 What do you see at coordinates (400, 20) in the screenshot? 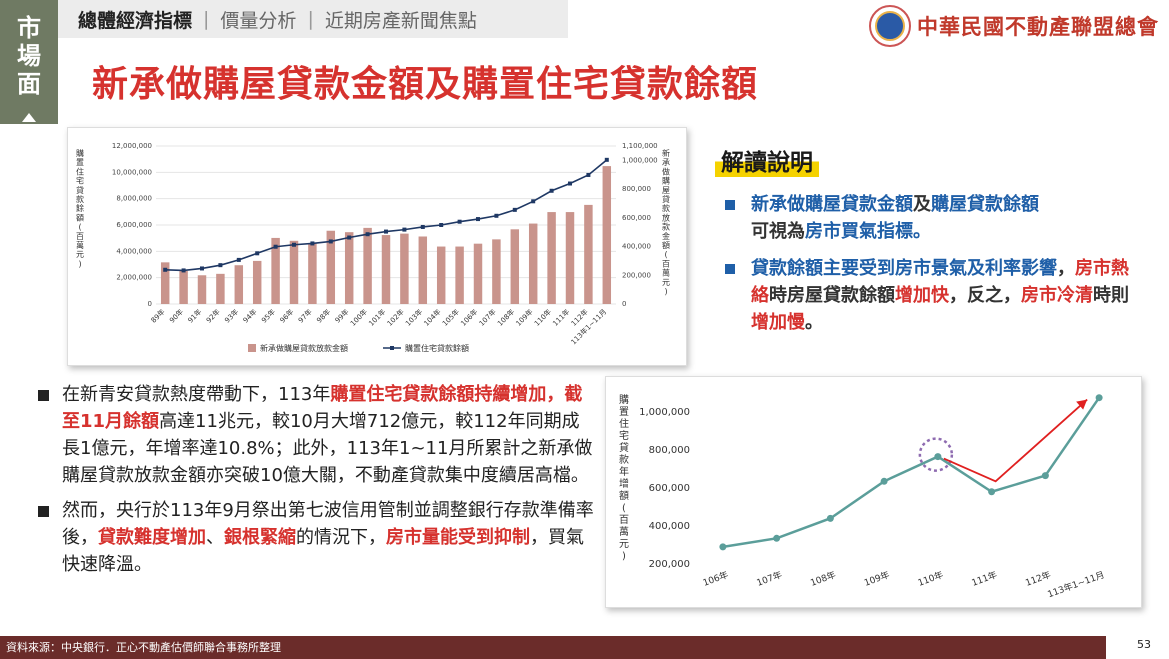
I see `nav-tab-news: 近期房產新聞焦點` at bounding box center [400, 20].